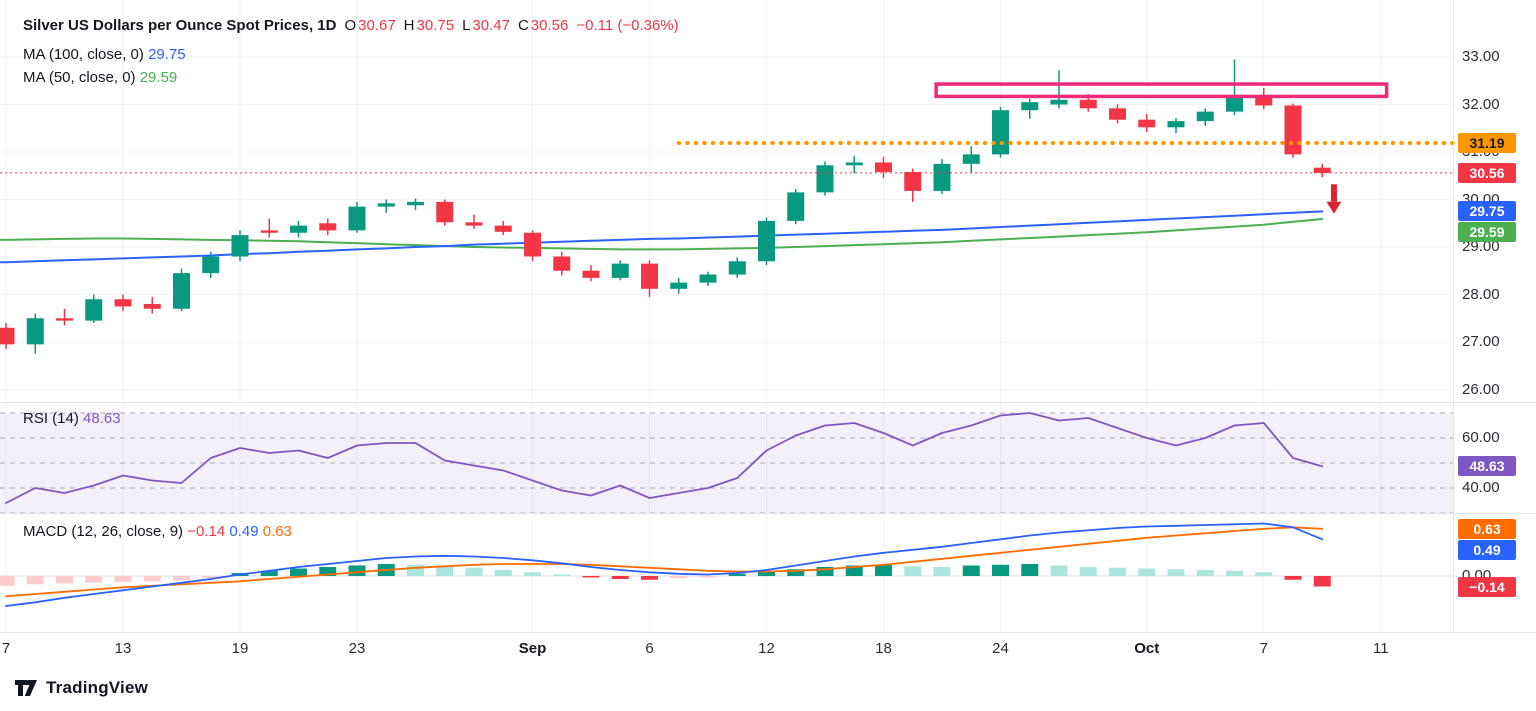 The image size is (1536, 711). I want to click on ohlc-open: O 30.67, so click(370, 25).